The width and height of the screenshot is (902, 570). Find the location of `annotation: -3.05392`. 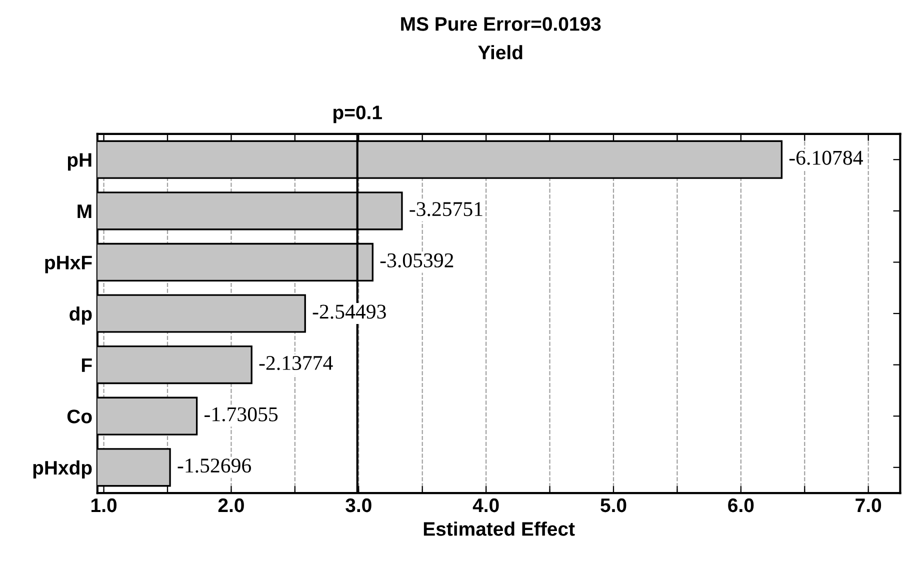

annotation: -3.05392 is located at coordinates (417, 260).